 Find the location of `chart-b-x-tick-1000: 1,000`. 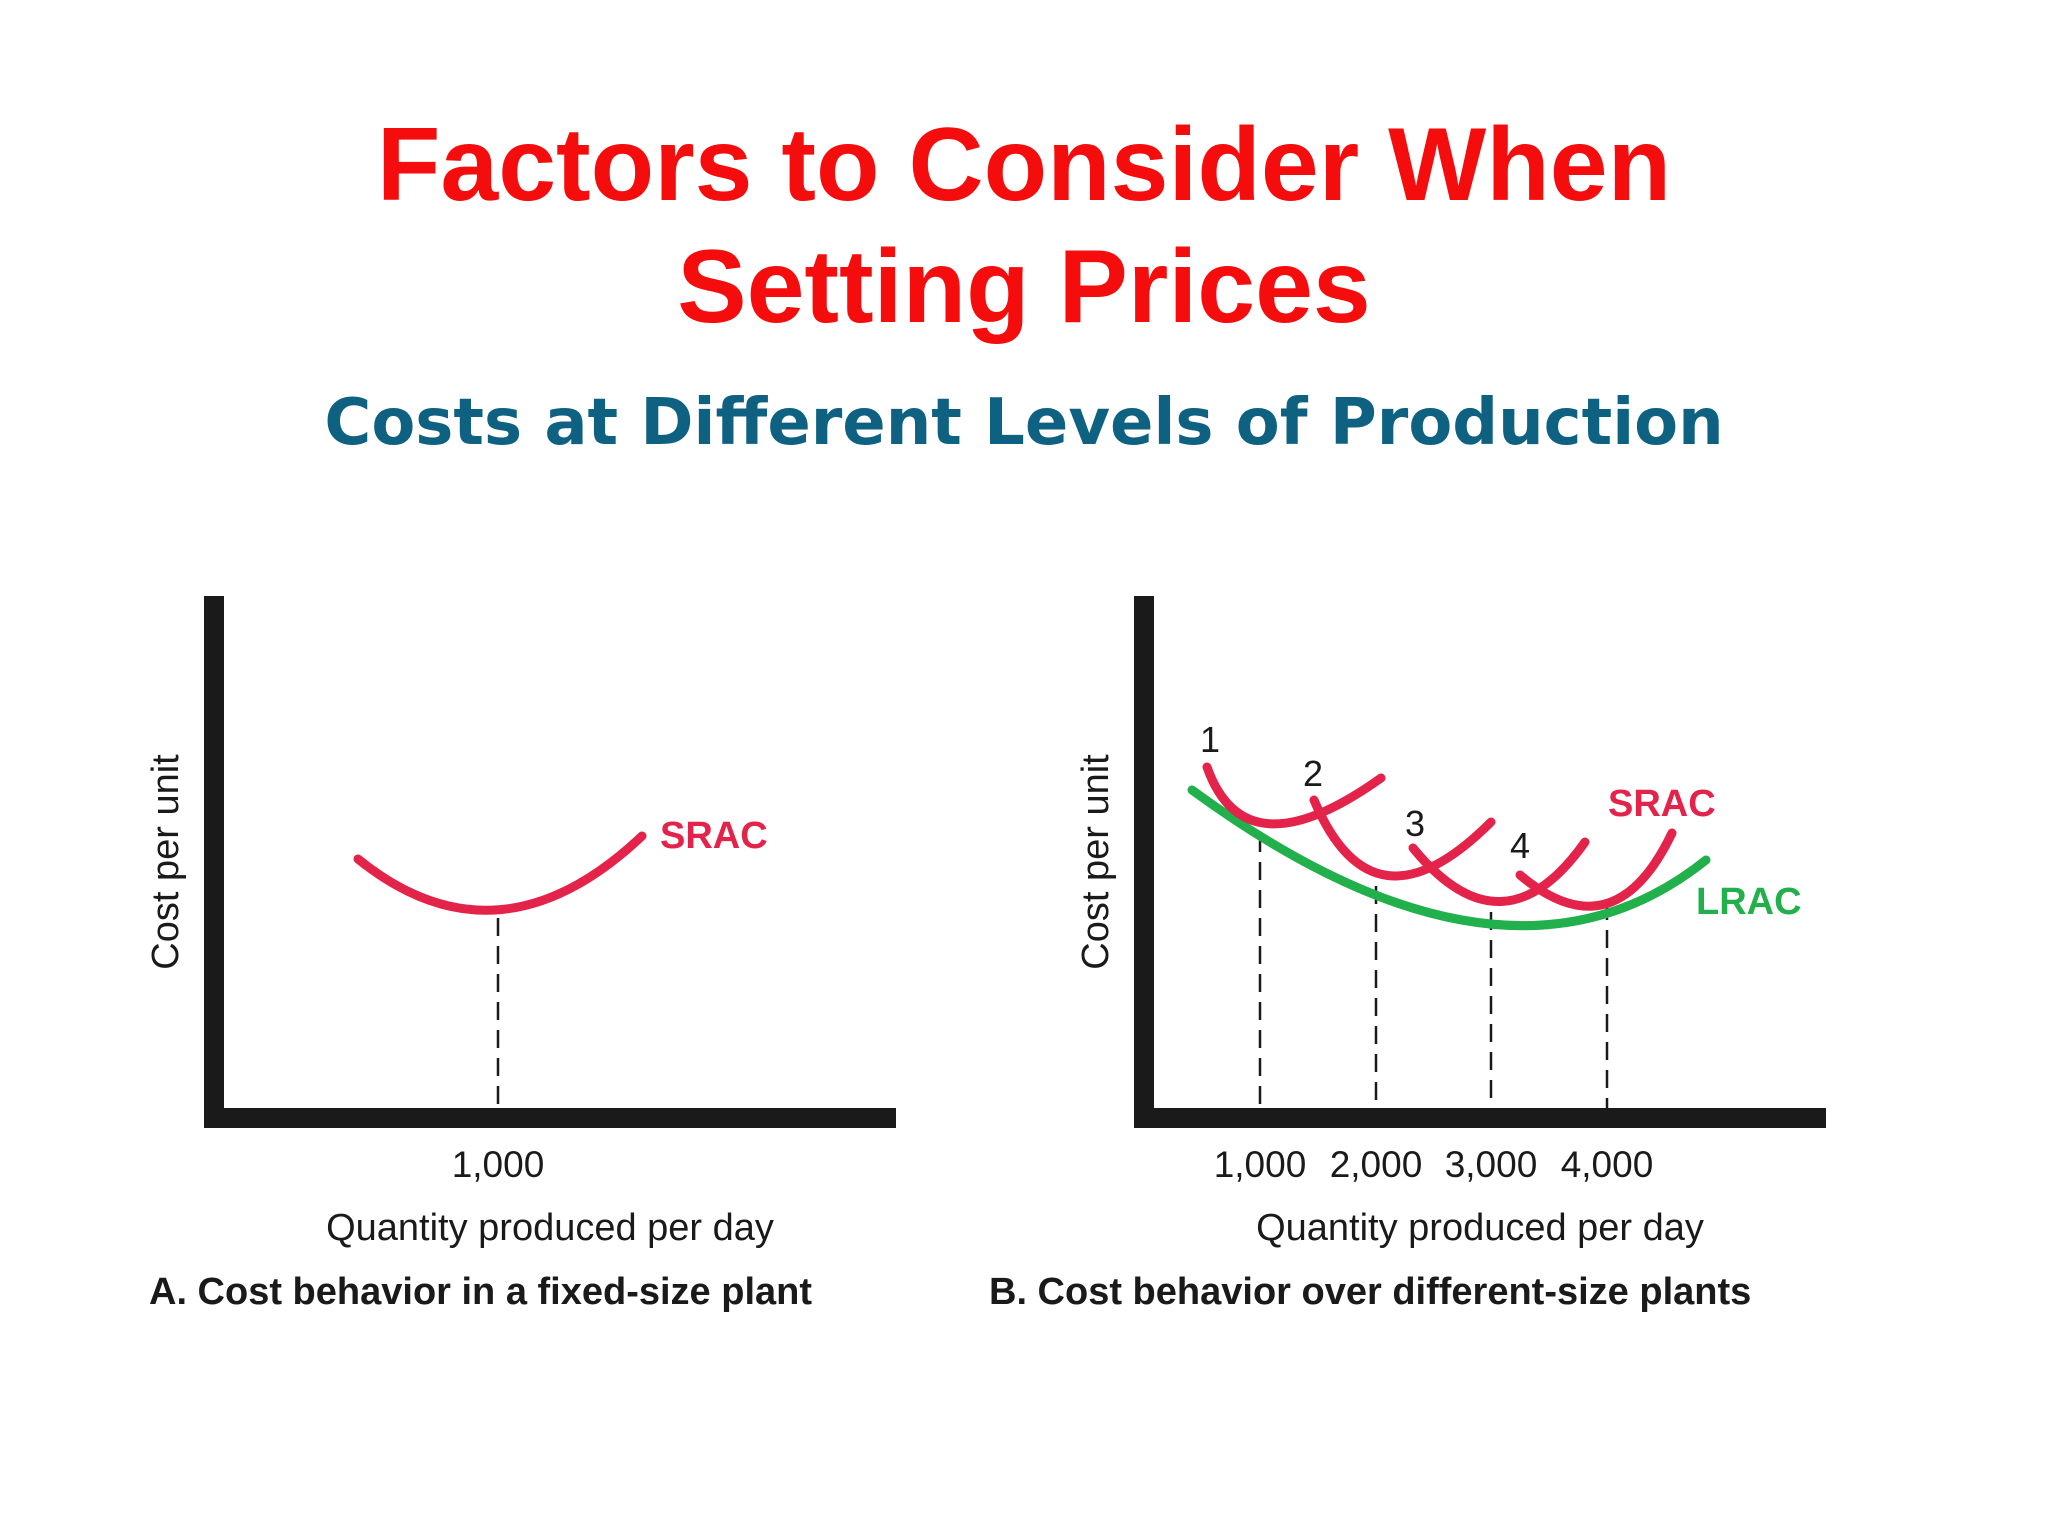

chart-b-x-tick-1000: 1,000 is located at coordinates (1260, 1164).